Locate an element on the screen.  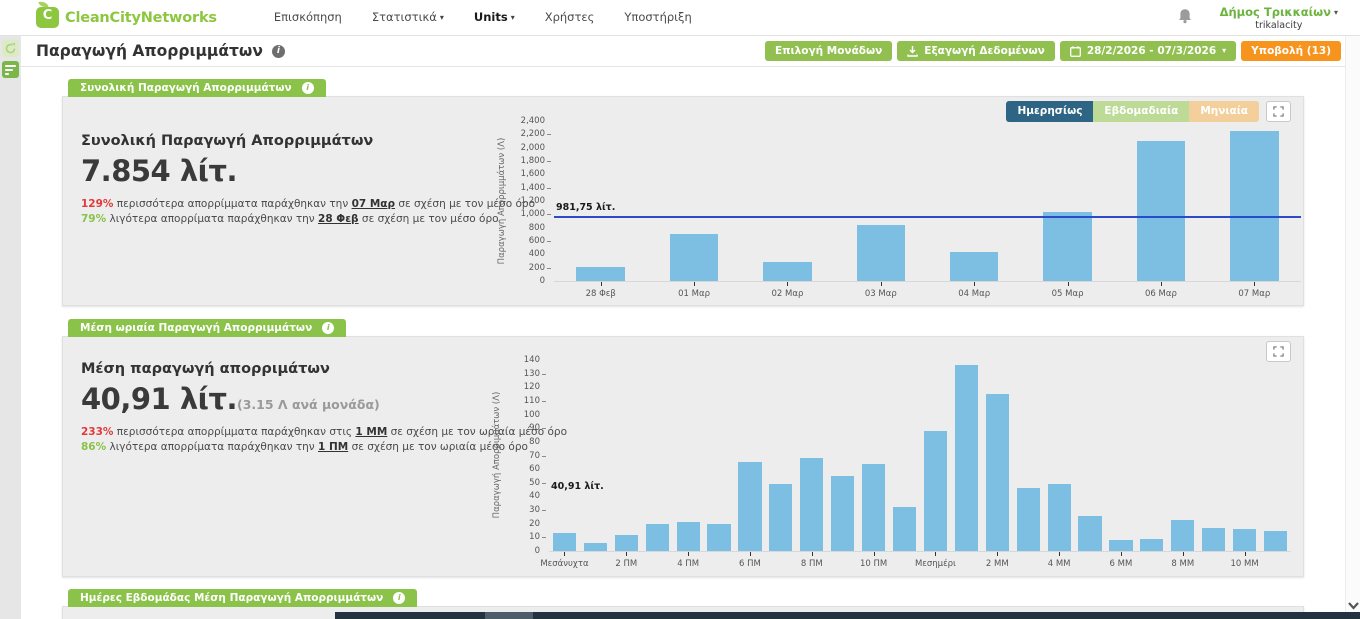
bar-11 ΜΜ is located at coordinates (1275, 540).